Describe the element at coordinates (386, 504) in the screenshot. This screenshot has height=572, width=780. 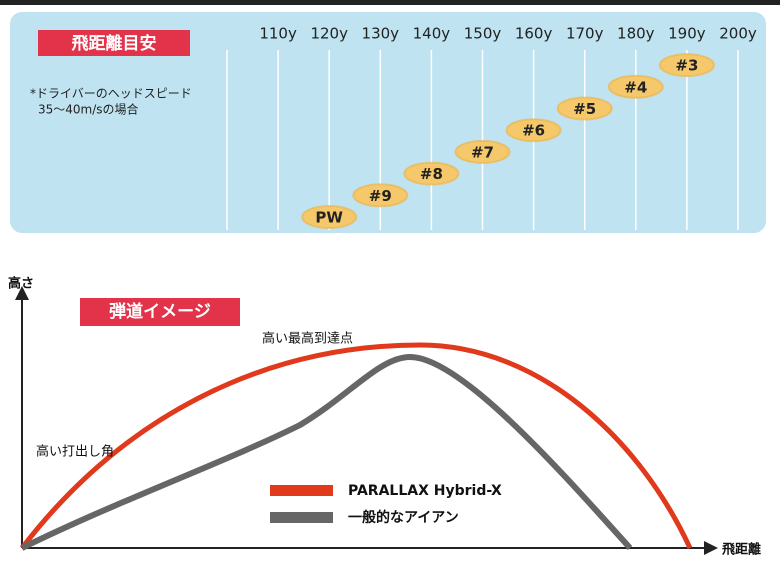
I see `legend: PARALLAX Hybrid-X 一般的なアイアン` at that location.